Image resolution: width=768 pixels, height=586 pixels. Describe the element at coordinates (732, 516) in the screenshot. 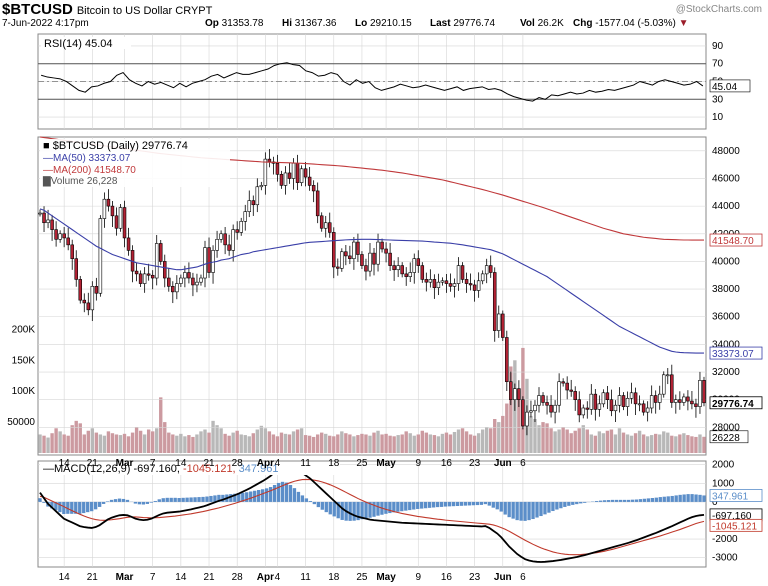

I see `macd-last-label: -697.160` at that location.